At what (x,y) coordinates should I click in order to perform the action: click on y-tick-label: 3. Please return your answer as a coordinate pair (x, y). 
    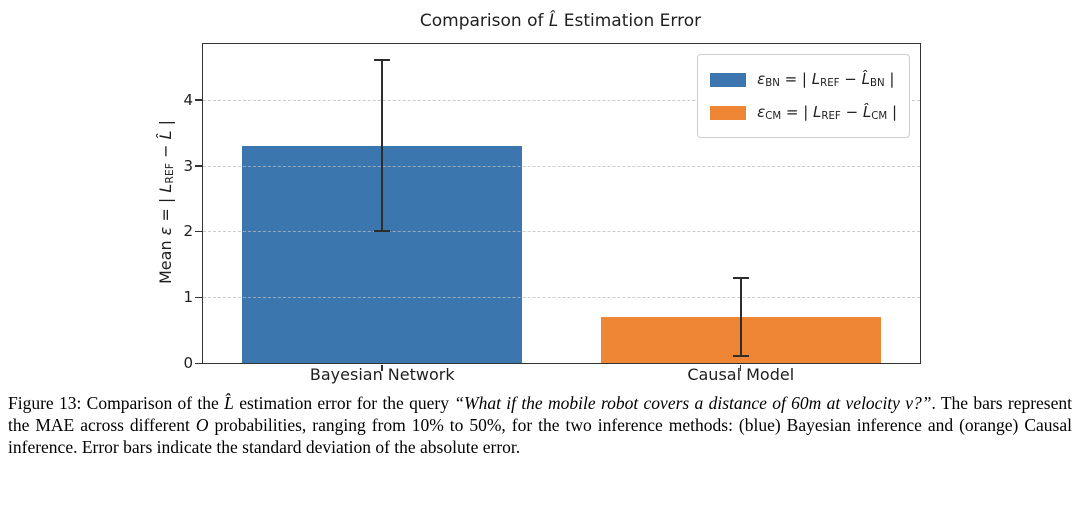
    Looking at the image, I should click on (188, 165).